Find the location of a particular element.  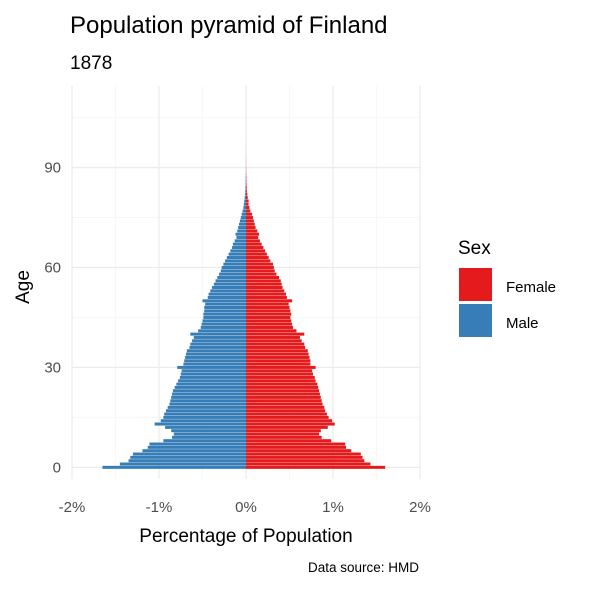

y-tick-label: 60 is located at coordinates (52, 268).